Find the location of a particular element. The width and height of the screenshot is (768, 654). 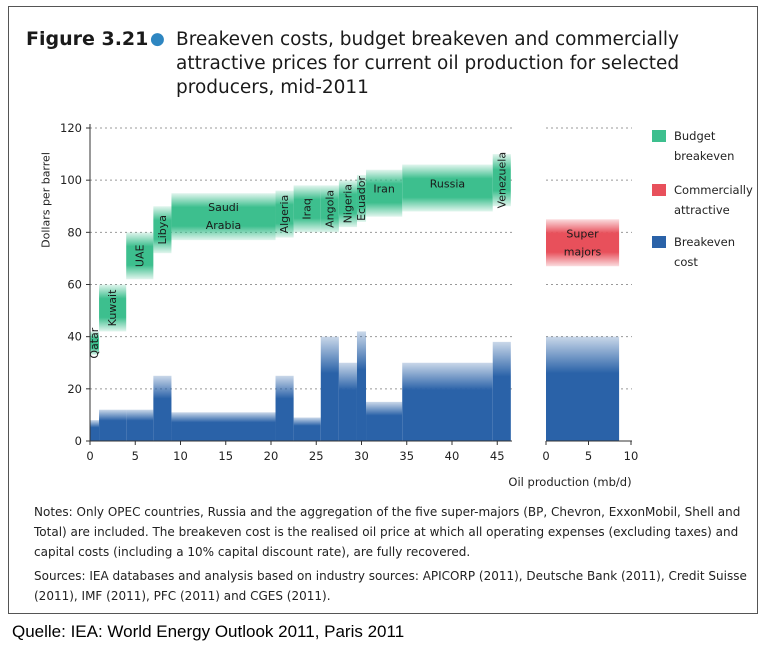

breakeven-bar-nigeria is located at coordinates (347, 401).